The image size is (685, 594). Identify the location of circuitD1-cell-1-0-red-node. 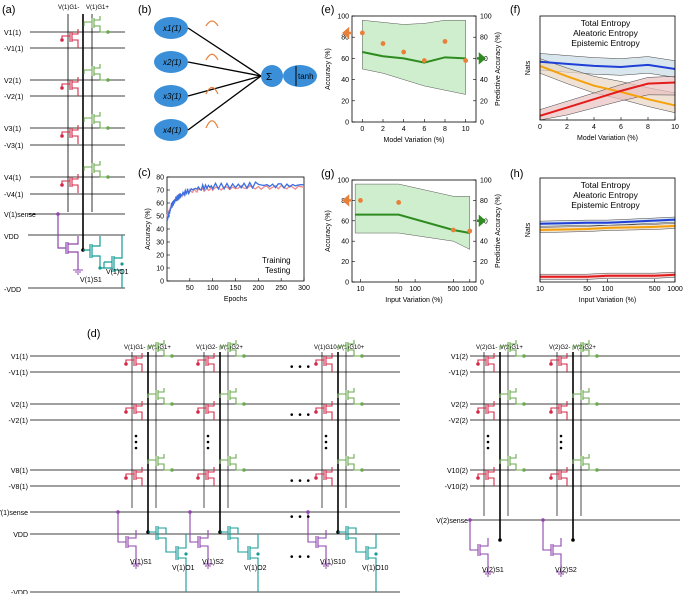
(198, 364).